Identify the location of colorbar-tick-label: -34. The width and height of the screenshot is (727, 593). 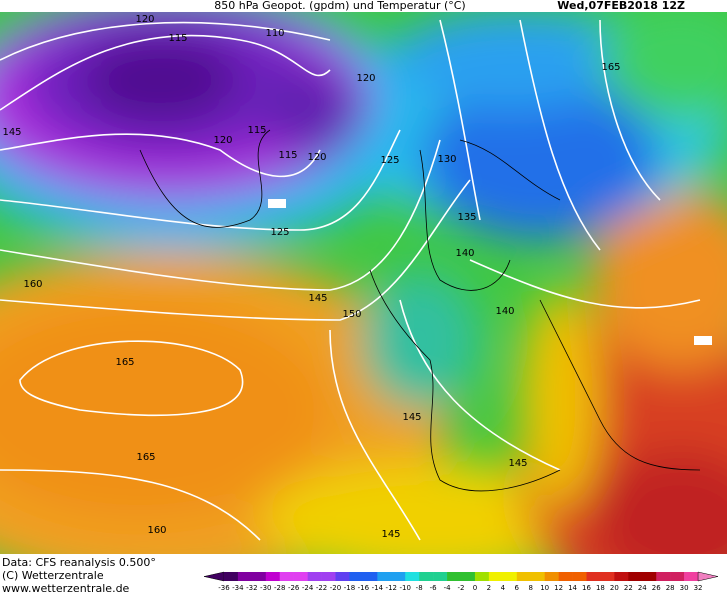
(238, 588).